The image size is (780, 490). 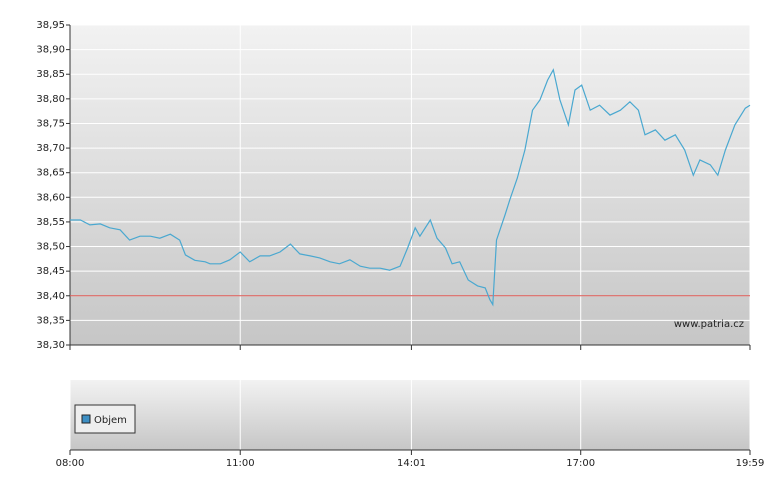 What do you see at coordinates (50, 99) in the screenshot?
I see `y-tick-label: 38,80` at bounding box center [50, 99].